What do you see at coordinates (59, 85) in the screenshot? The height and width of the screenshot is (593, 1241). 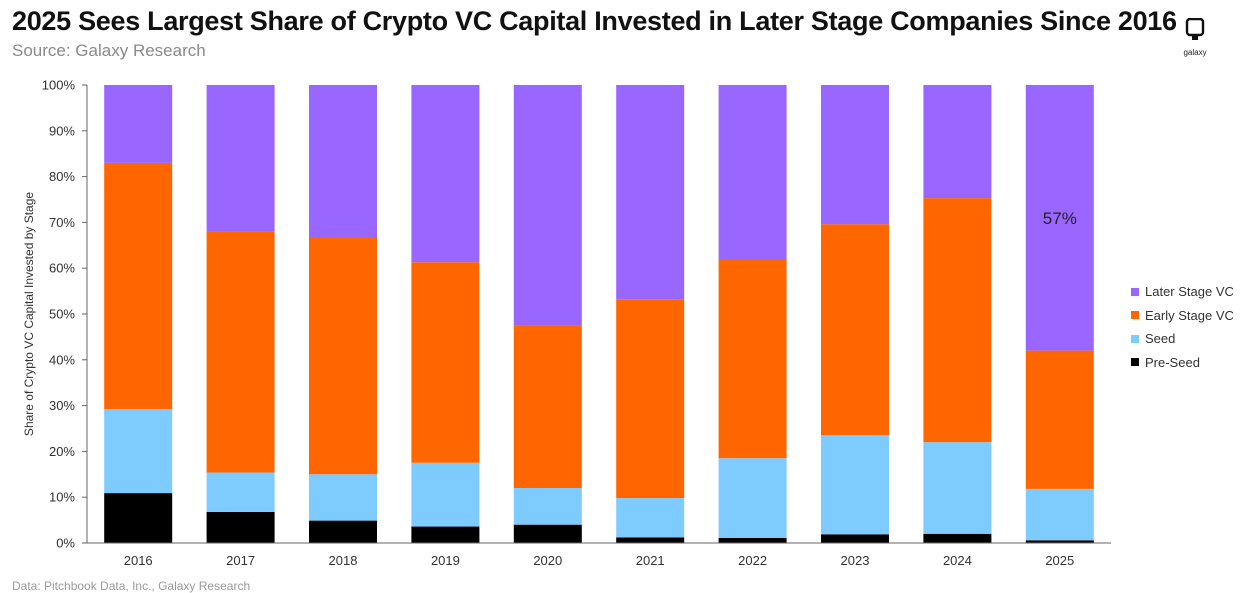 I see `y-tick-label: 100%` at bounding box center [59, 85].